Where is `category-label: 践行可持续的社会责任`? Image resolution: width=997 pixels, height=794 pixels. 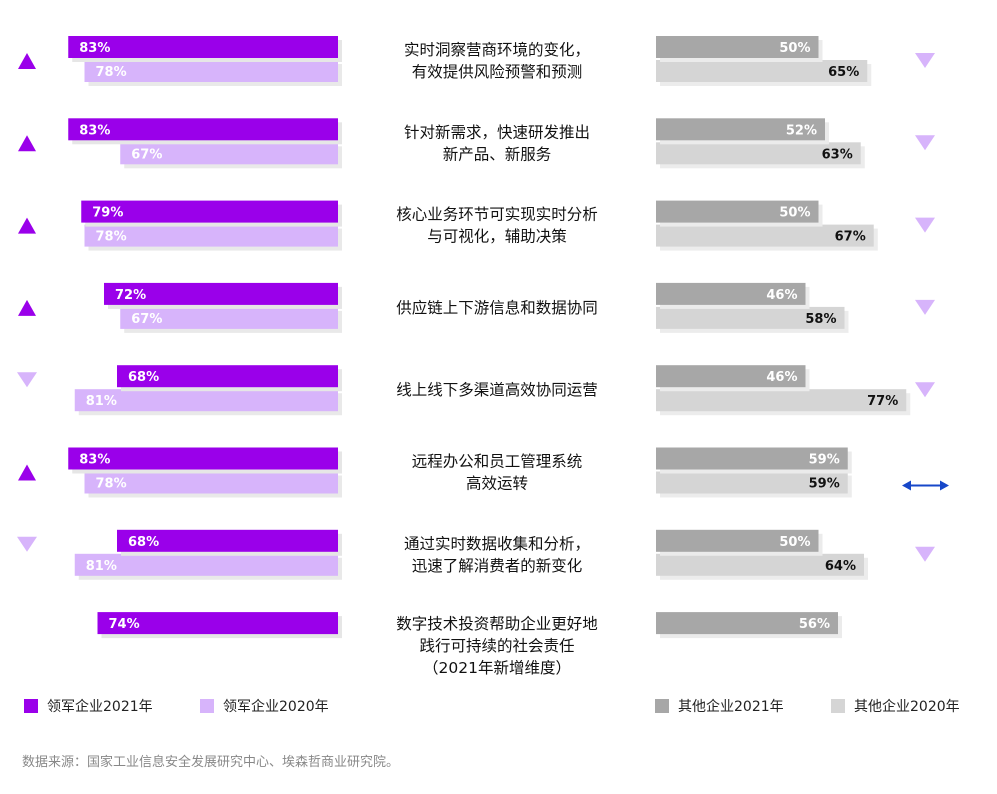 category-label: 践行可持续的社会责任 is located at coordinates (496, 646).